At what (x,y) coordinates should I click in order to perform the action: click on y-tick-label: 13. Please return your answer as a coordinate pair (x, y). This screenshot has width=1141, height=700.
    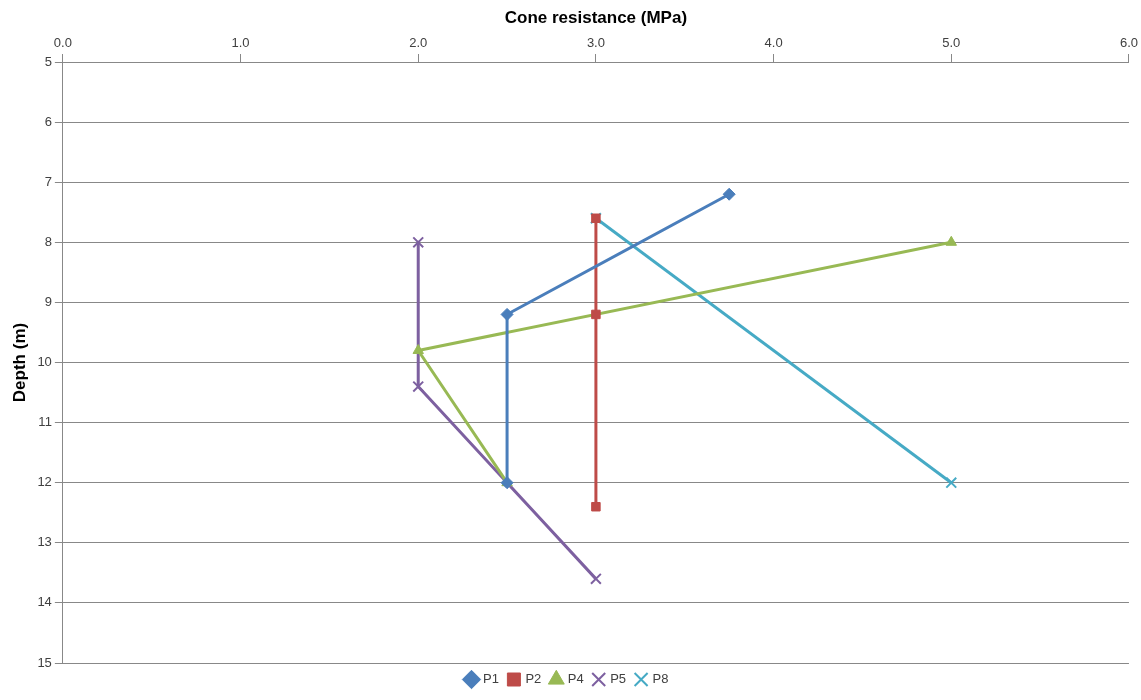
    Looking at the image, I should click on (44, 542).